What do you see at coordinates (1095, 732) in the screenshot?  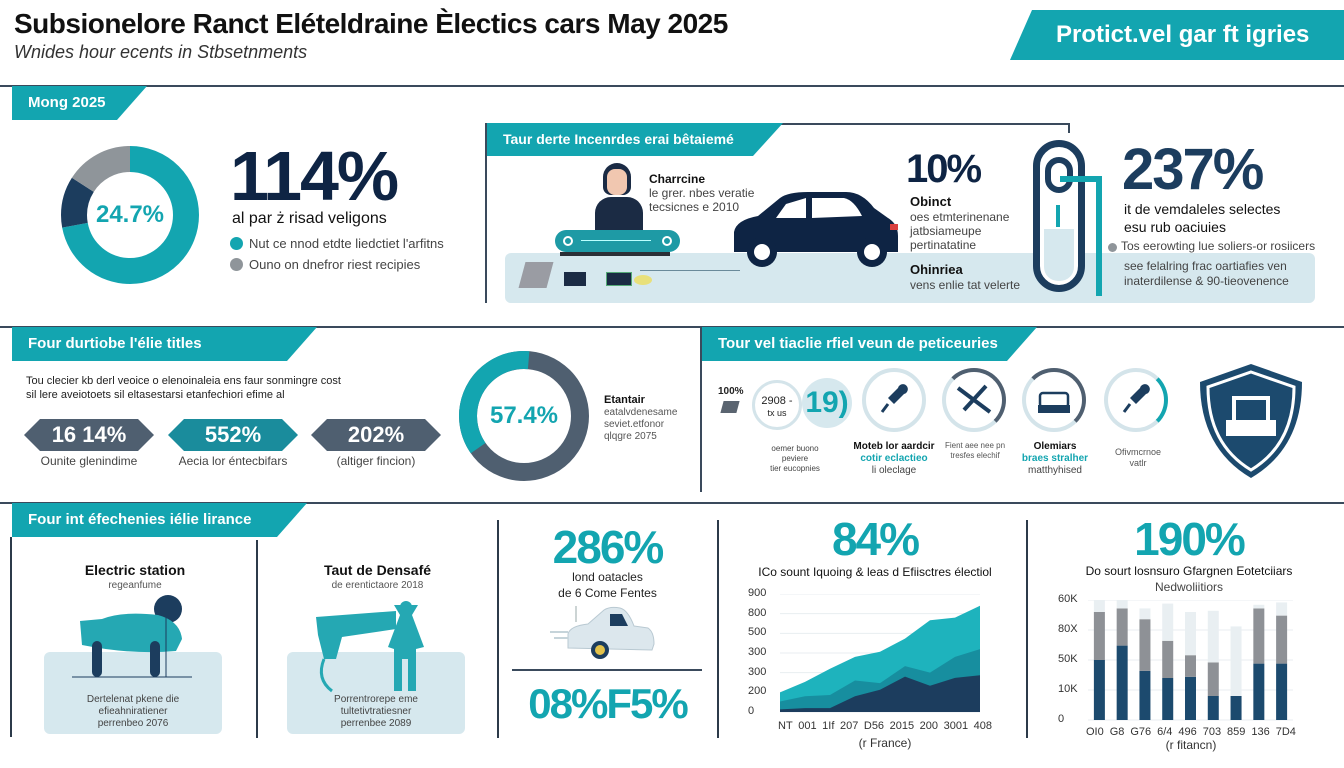 I see `bar-x-tick: OI0` at bounding box center [1095, 732].